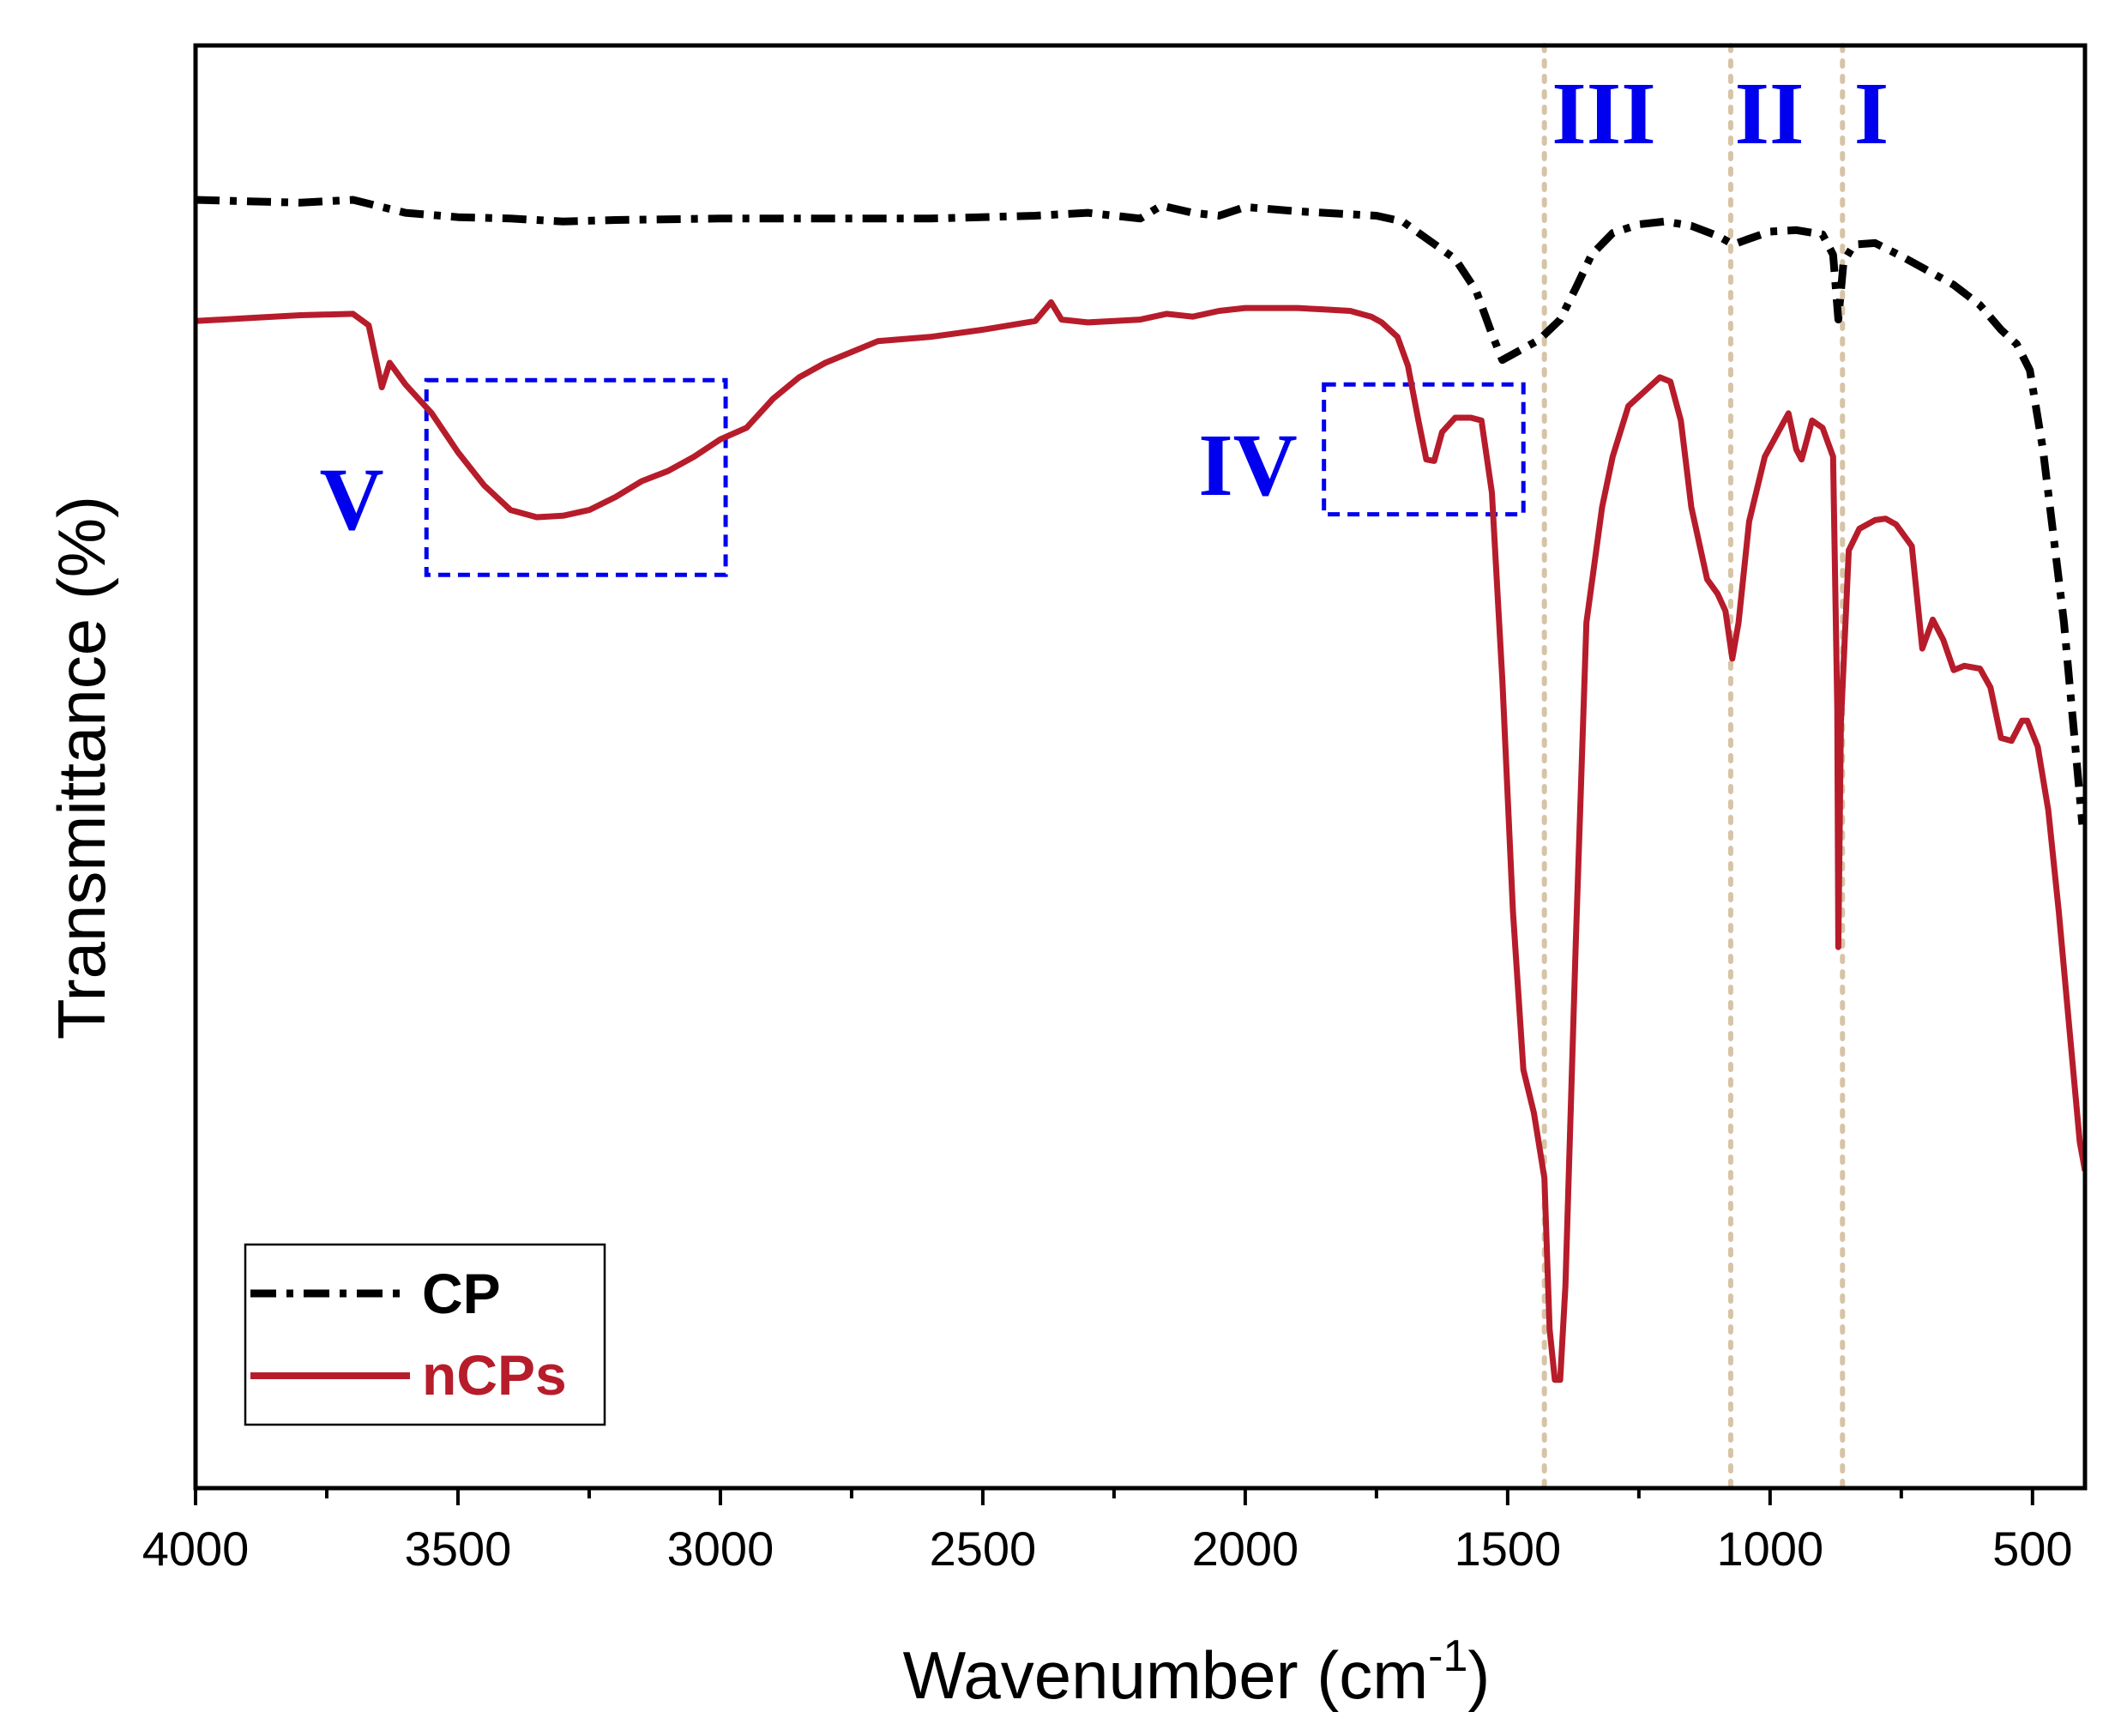 The image size is (2115, 1736). What do you see at coordinates (720, 1549) in the screenshot?
I see `x-tick-label-3000: 3000` at bounding box center [720, 1549].